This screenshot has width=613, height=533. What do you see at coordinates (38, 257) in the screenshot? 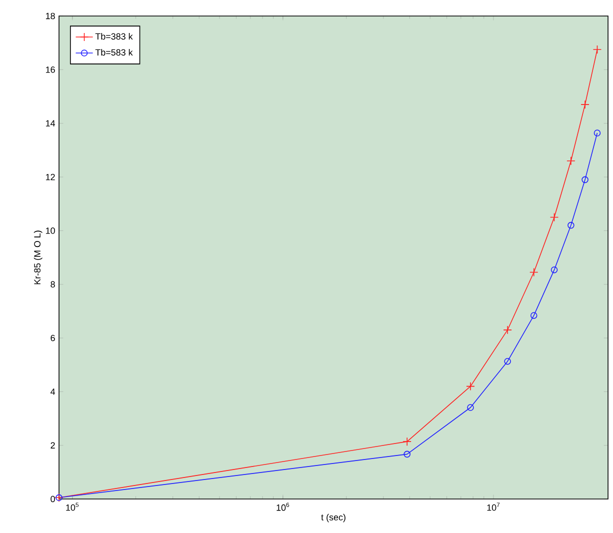
I see `y-axis-title: Kr-85 (M O L)` at bounding box center [38, 257].